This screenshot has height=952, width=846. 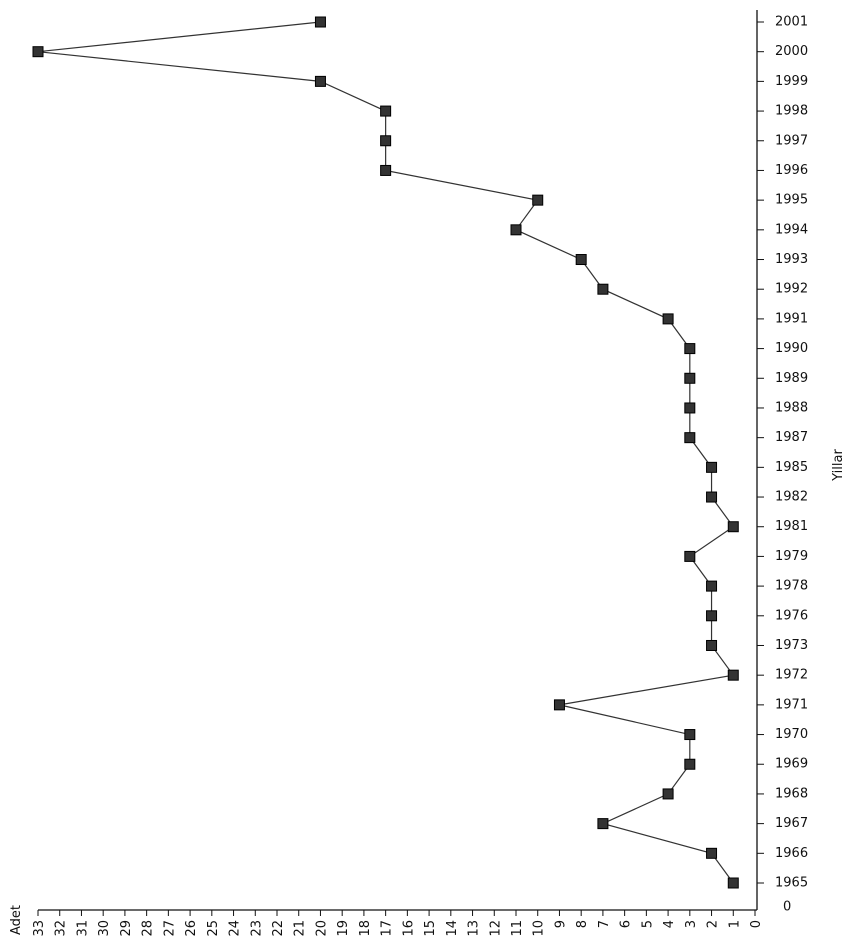 I want to click on x-tick-label: 14, so click(x=452, y=928).